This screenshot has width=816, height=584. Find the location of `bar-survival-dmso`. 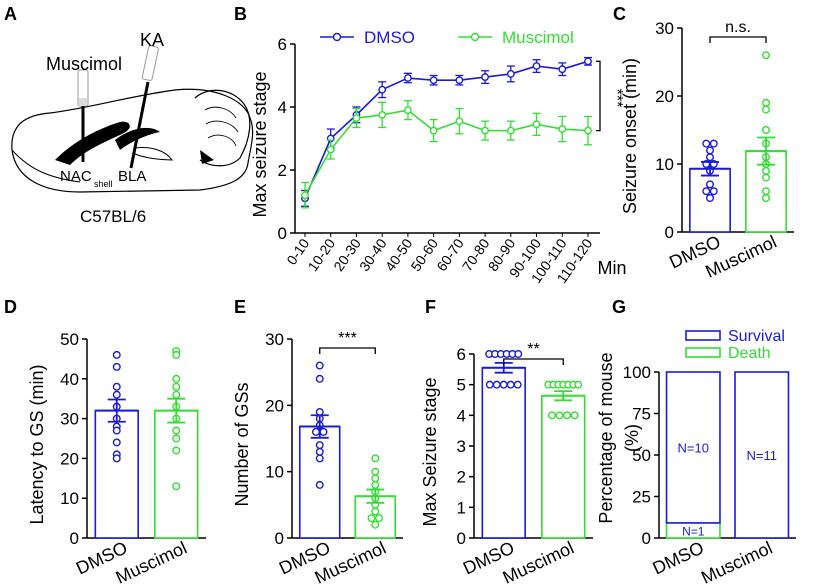

bar-survival-dmso is located at coordinates (693, 447).